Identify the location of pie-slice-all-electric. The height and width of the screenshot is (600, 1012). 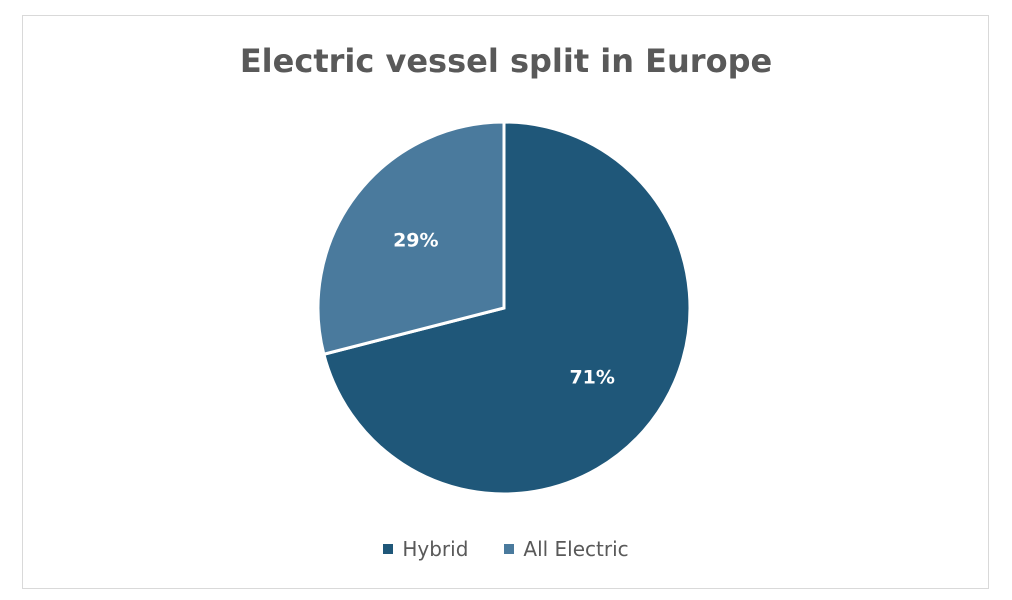
(411, 238).